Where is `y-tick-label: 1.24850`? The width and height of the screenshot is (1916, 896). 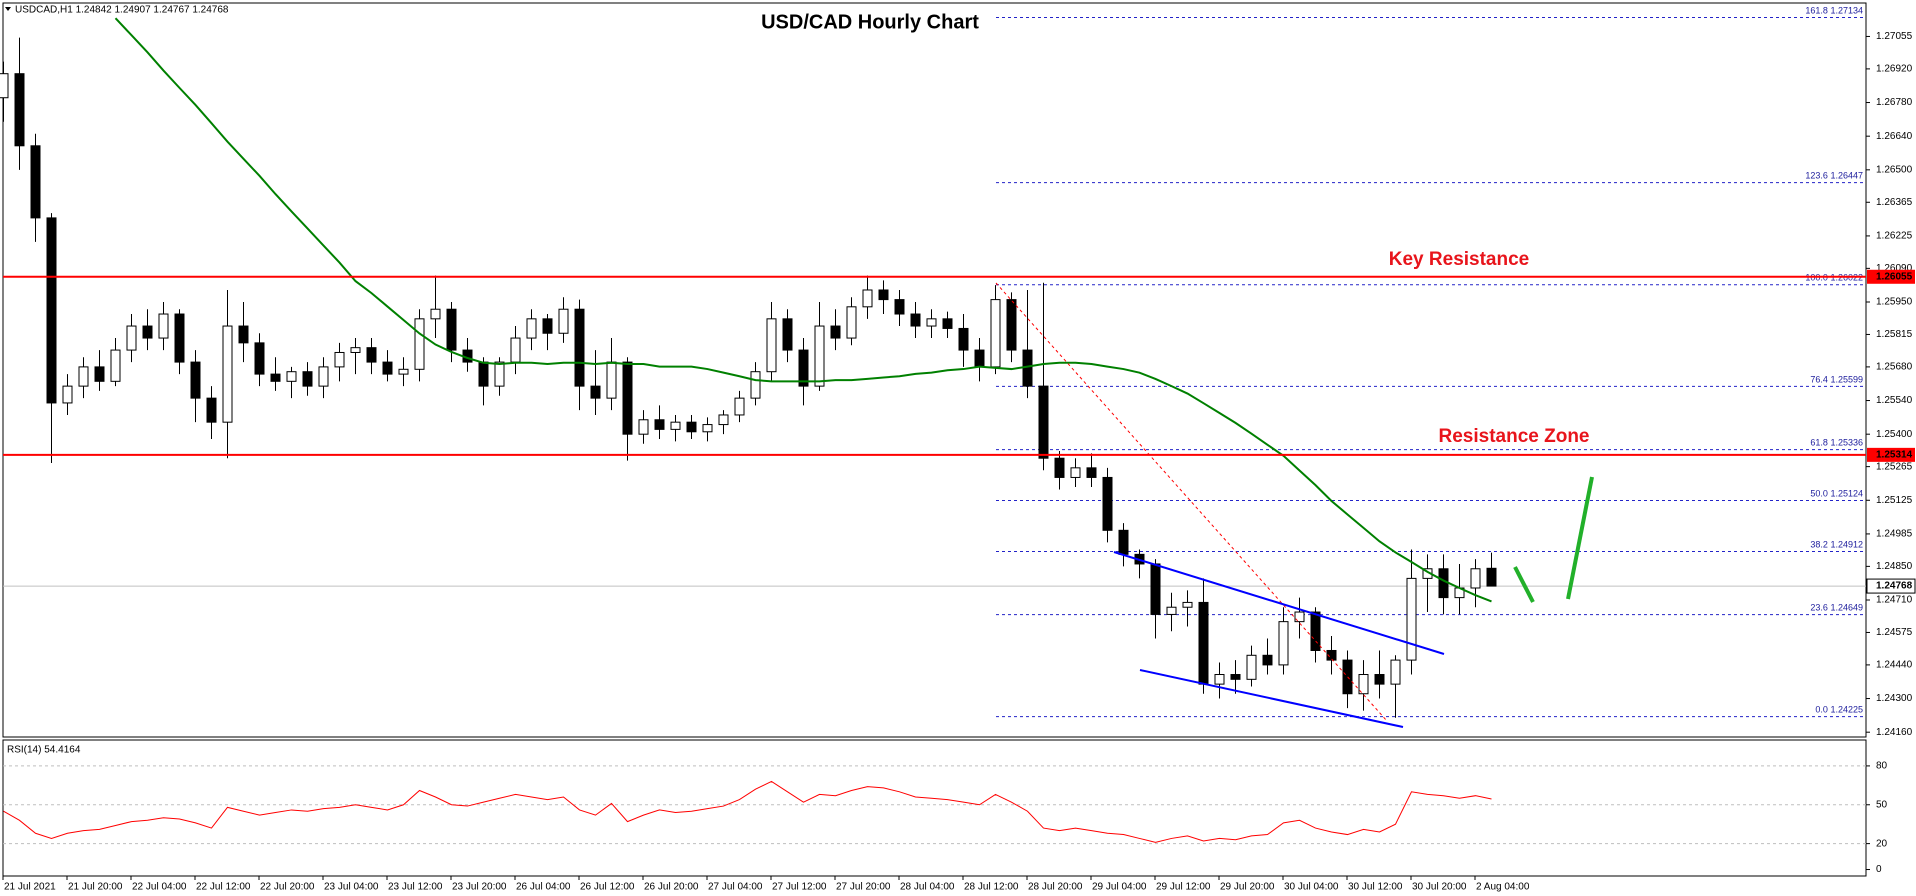
y-tick-label: 1.24850 is located at coordinates (1894, 566).